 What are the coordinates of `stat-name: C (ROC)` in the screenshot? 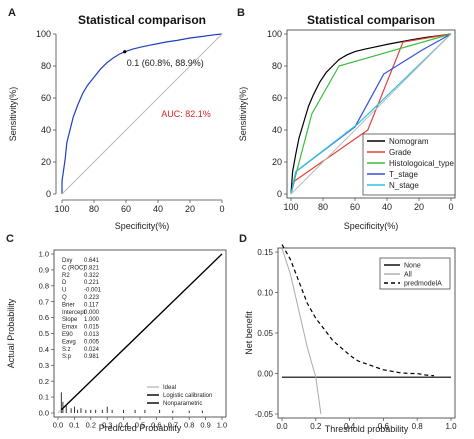 It's located at (73, 268).